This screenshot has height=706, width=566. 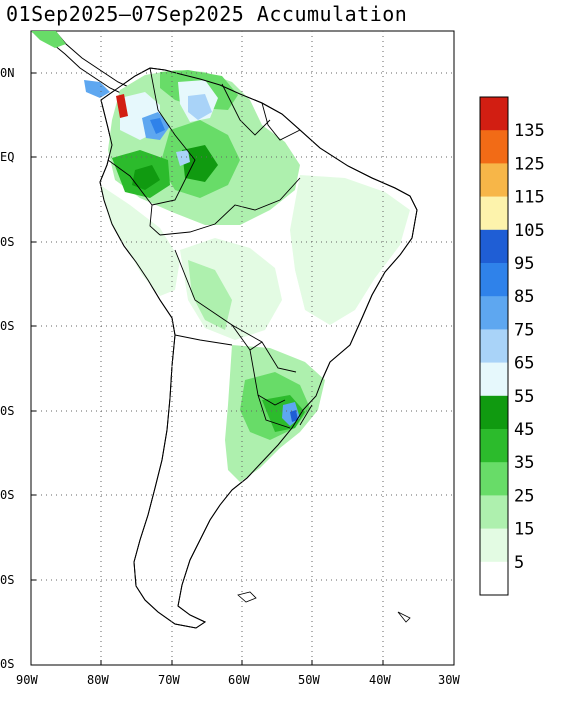 I want to click on map-title: 01Sep2025–07Sep2025 Accumulation, so click(x=207, y=14).